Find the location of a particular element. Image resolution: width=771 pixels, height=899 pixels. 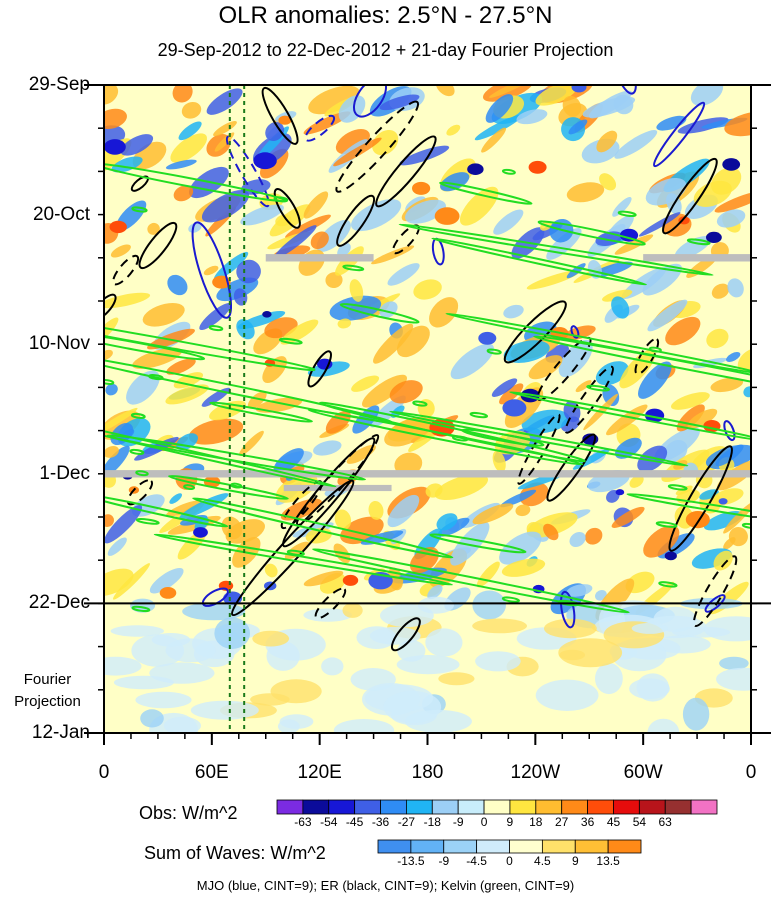

obs-colorbar-title: Obs: W/m^2 is located at coordinates (188, 813).